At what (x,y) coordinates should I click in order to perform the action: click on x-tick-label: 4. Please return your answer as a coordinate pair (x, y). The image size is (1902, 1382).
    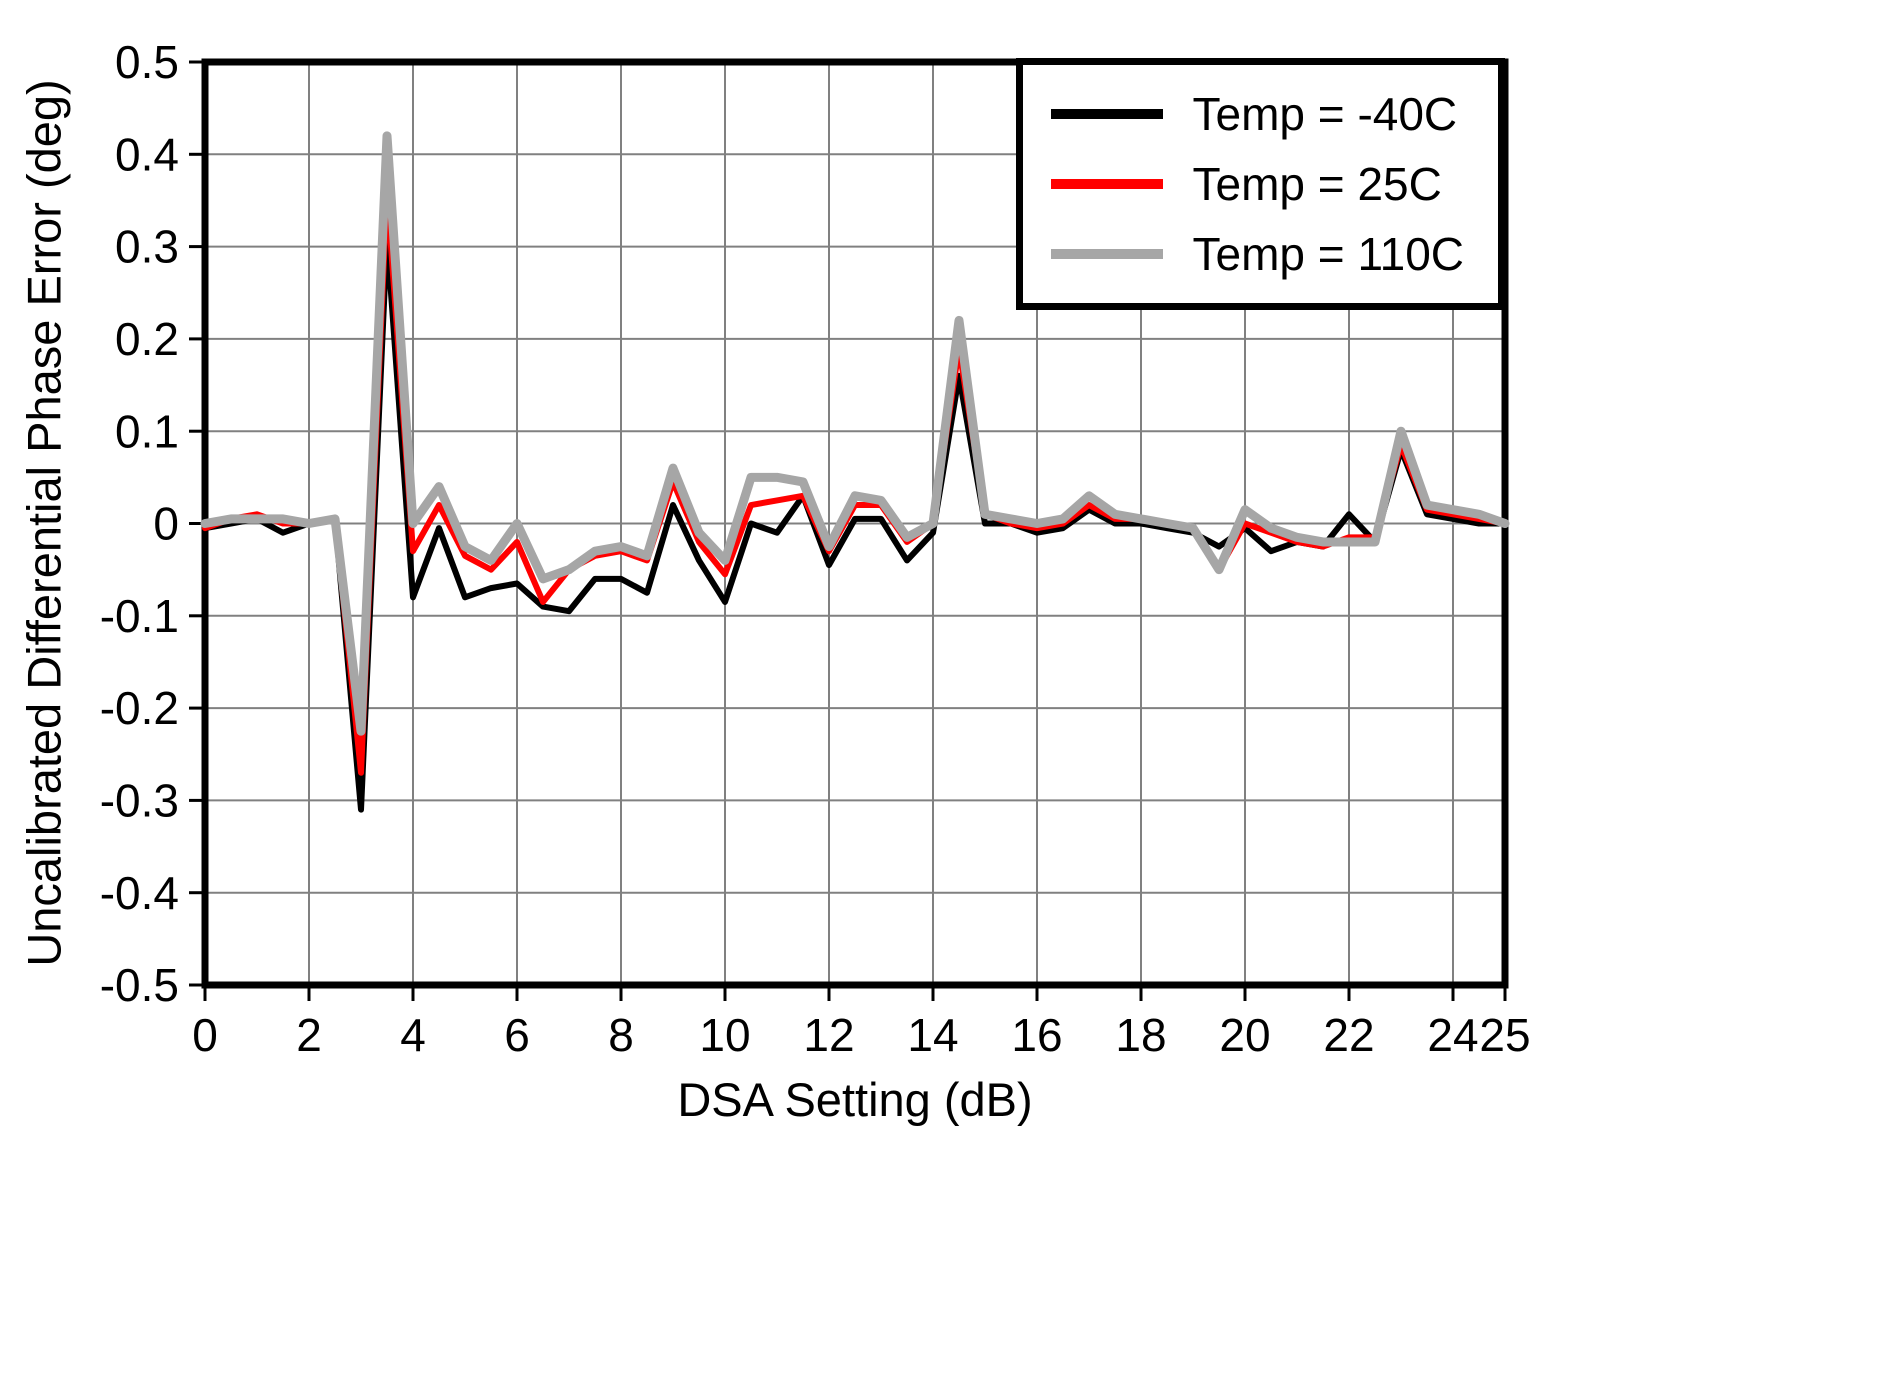
    Looking at the image, I should click on (413, 1035).